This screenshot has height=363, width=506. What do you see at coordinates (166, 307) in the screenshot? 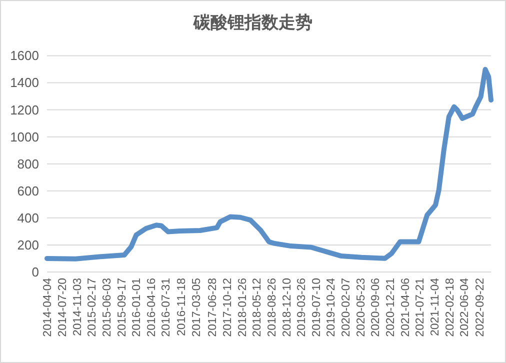
I see `x-tick-label: 2016-07-31` at bounding box center [166, 307].